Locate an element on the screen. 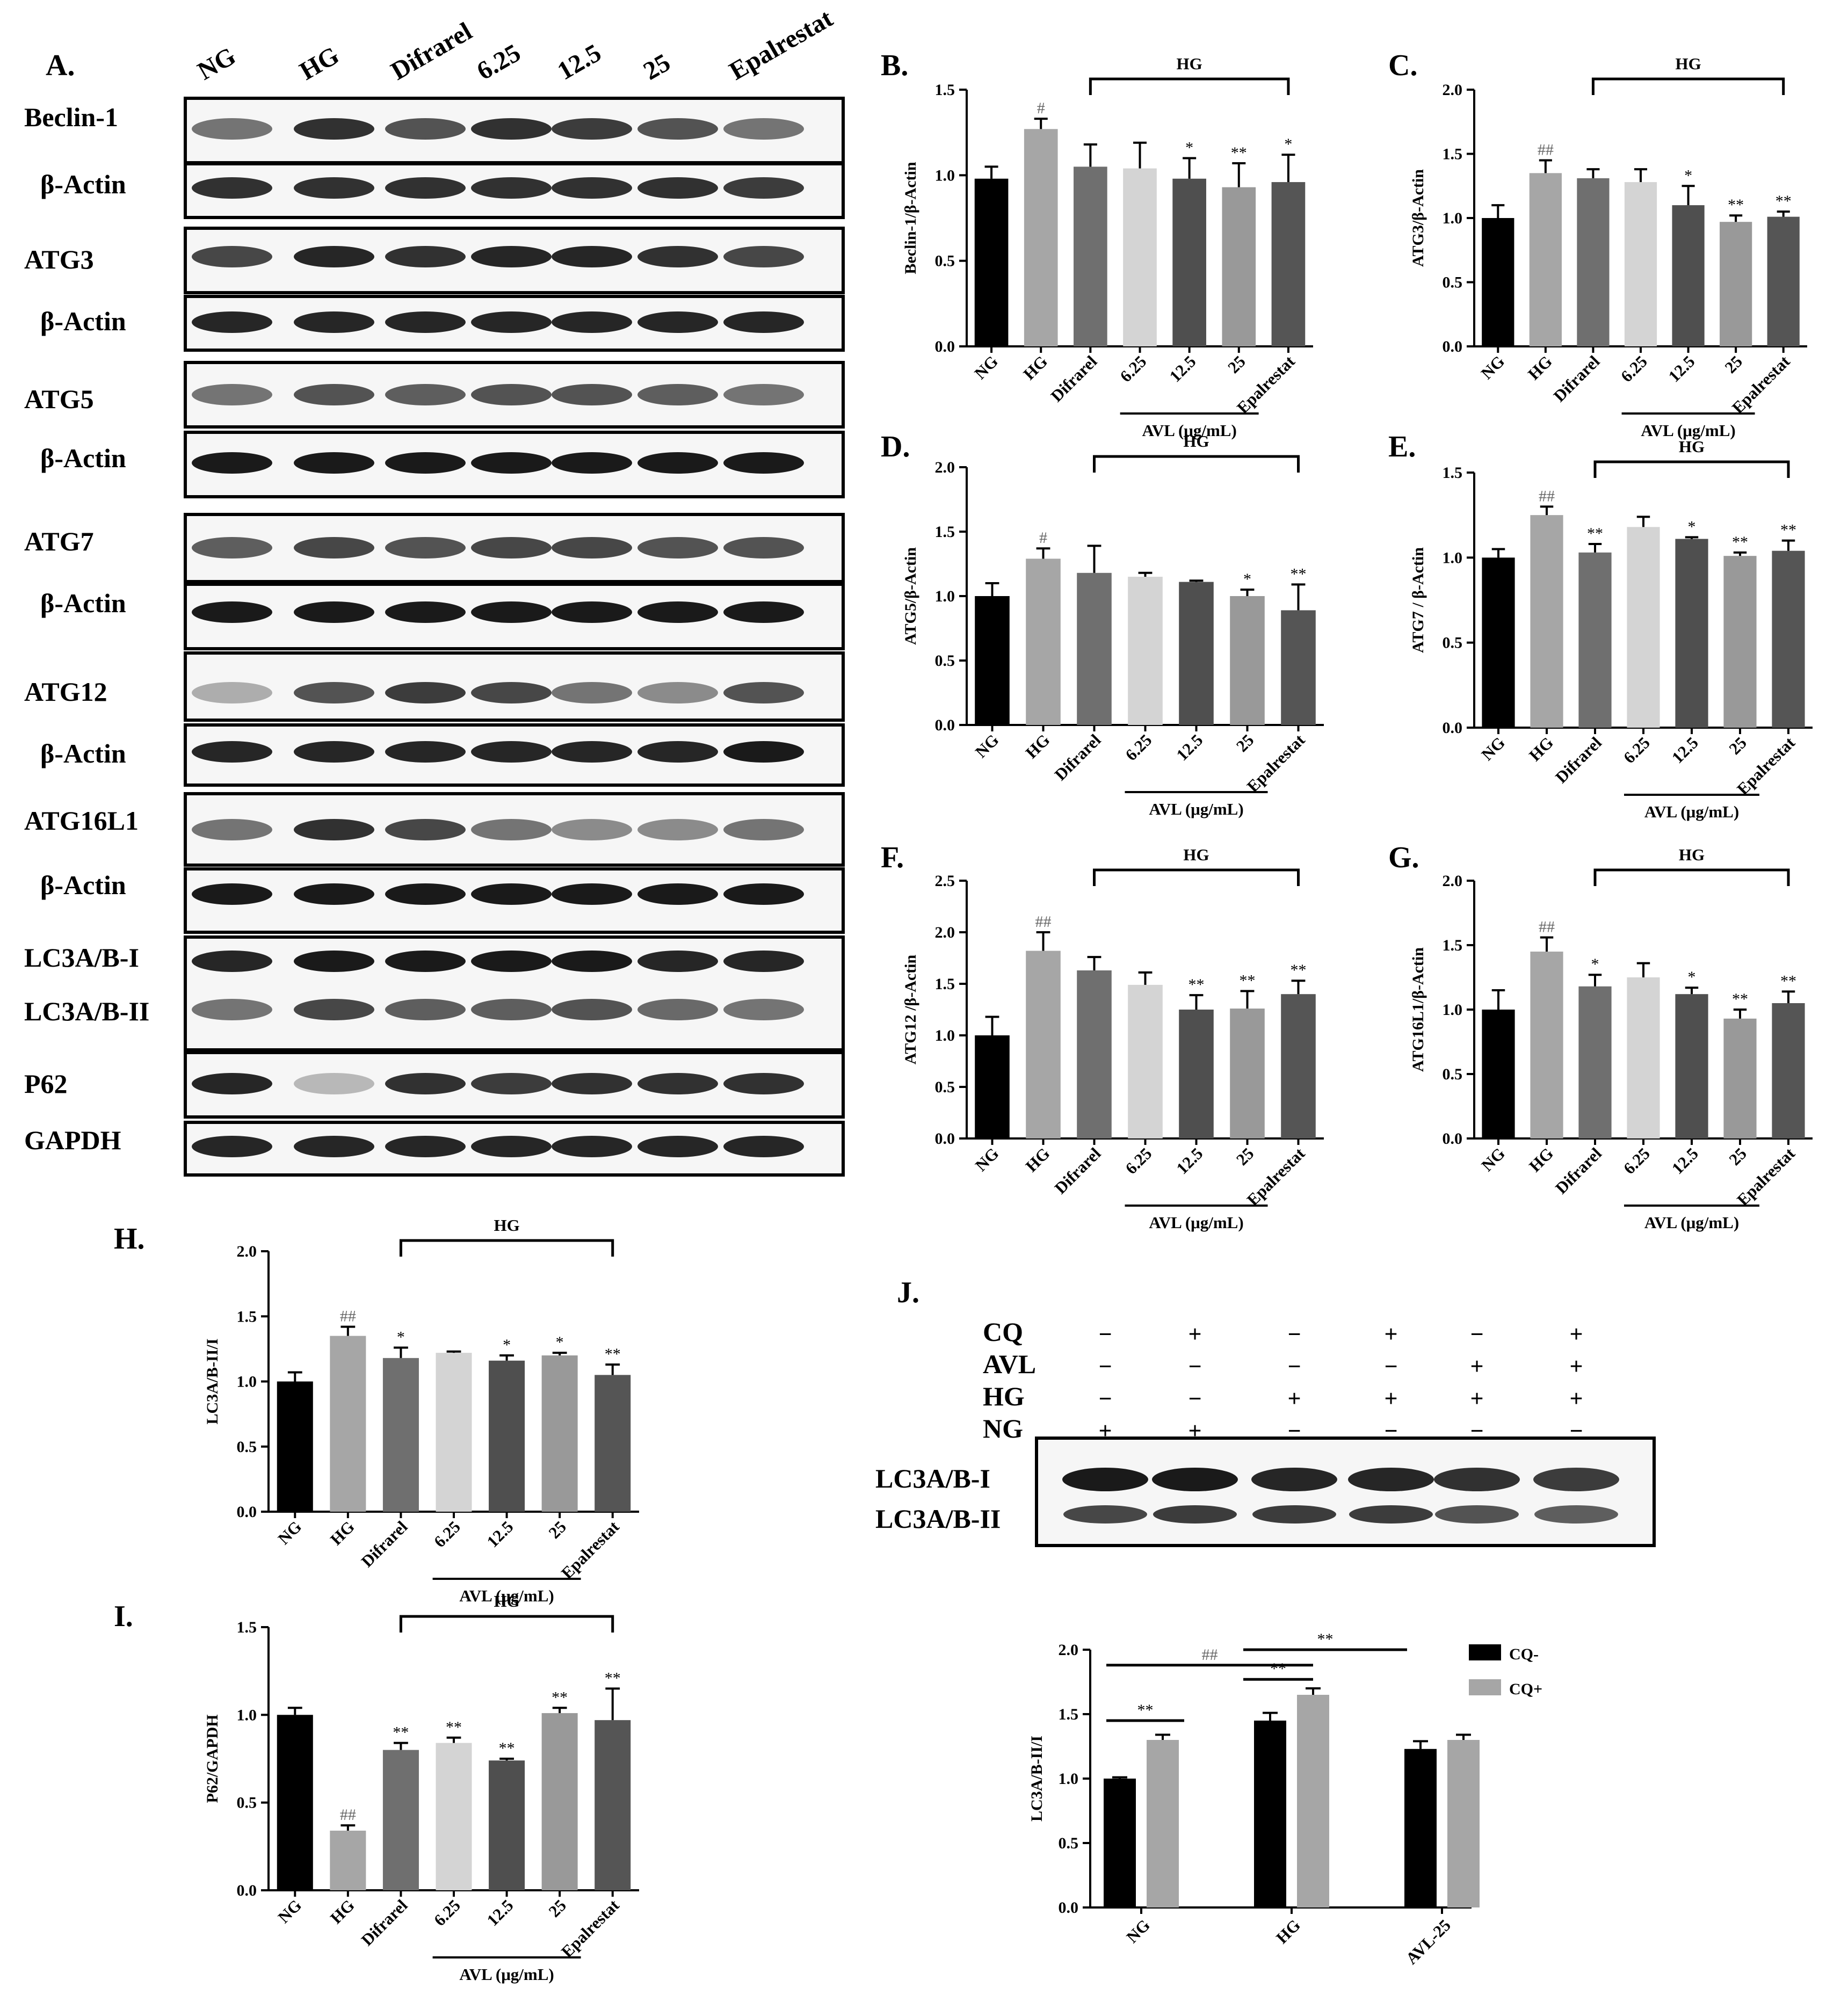  legend-swatch is located at coordinates (1485, 1687).